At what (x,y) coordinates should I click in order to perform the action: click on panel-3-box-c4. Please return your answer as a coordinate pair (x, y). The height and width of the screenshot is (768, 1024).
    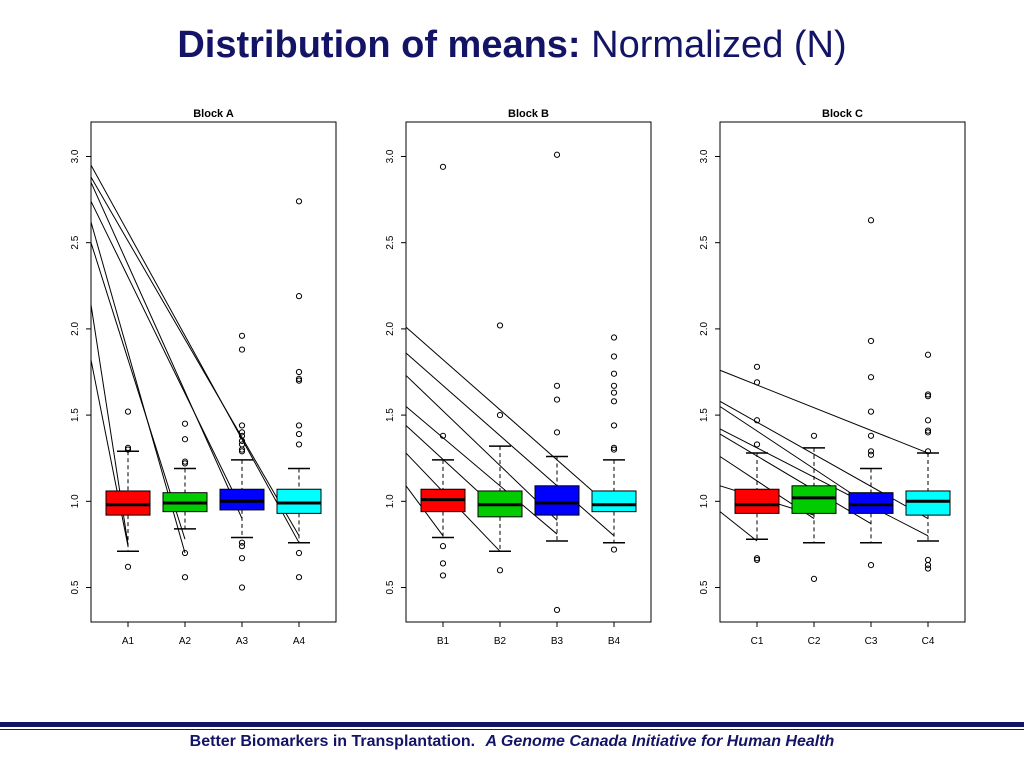
    Looking at the image, I should click on (928, 503).